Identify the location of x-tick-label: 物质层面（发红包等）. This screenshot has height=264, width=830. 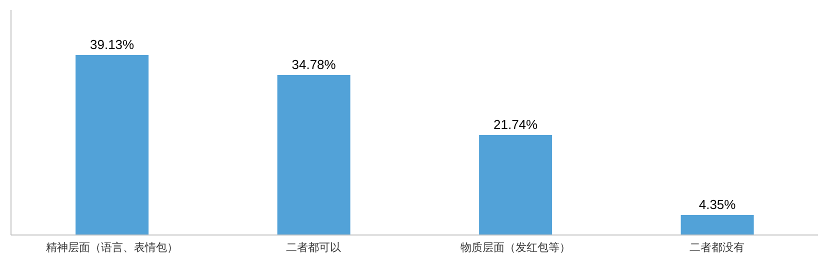
(515, 247).